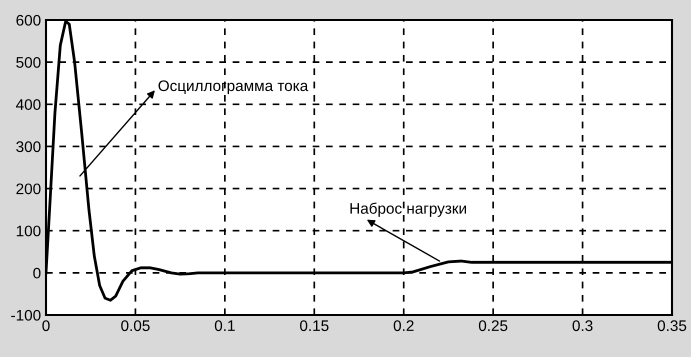 Image resolution: width=691 pixels, height=357 pixels. What do you see at coordinates (26, 315) in the screenshot?
I see `y-tick-label: -100` at bounding box center [26, 315].